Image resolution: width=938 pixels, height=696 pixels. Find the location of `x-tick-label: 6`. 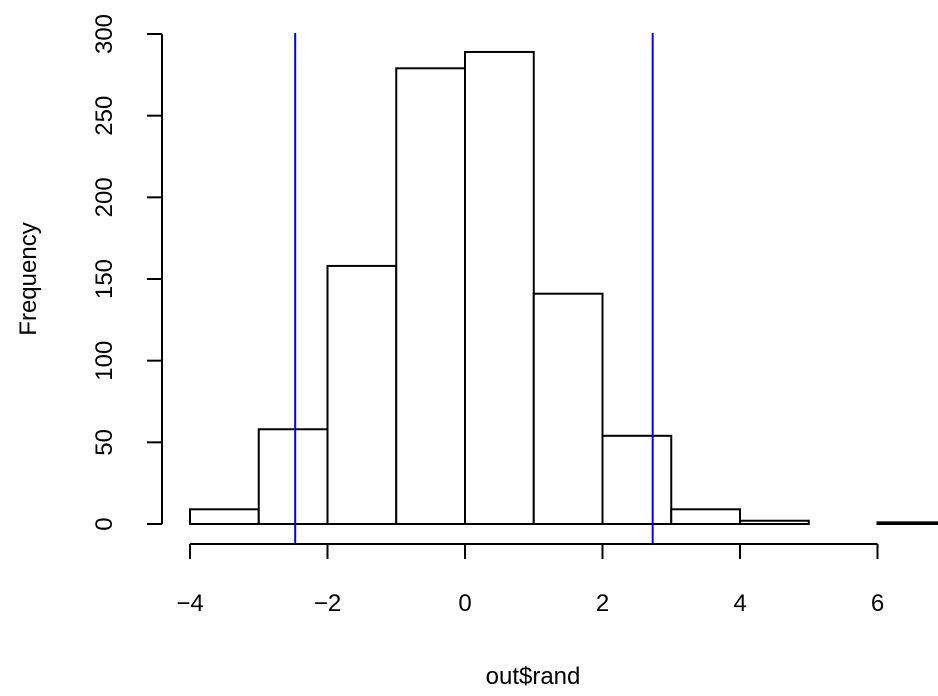

x-tick-label: 6 is located at coordinates (877, 603).